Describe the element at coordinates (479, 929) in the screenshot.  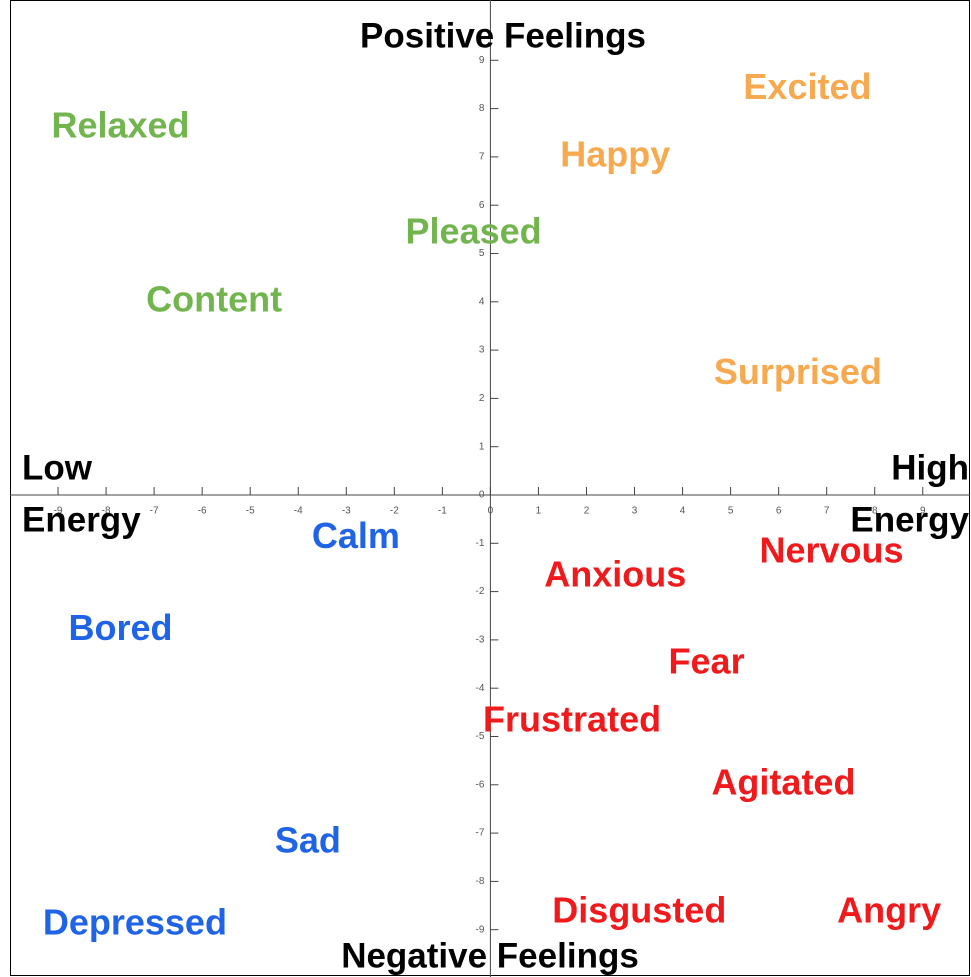
I see `y-tick-label: -9` at that location.